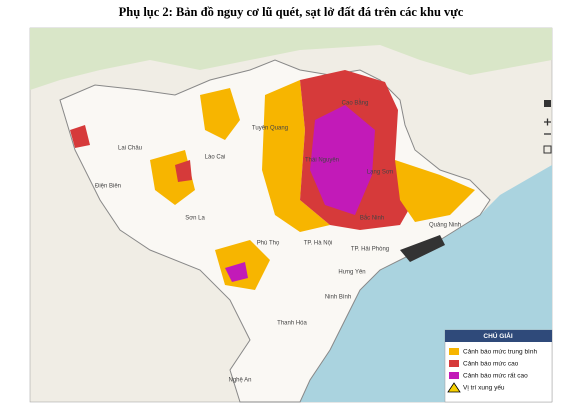  Describe the element at coordinates (500, 352) in the screenshot. I see `legend-label: Cảnh báo mức trung bình` at that location.